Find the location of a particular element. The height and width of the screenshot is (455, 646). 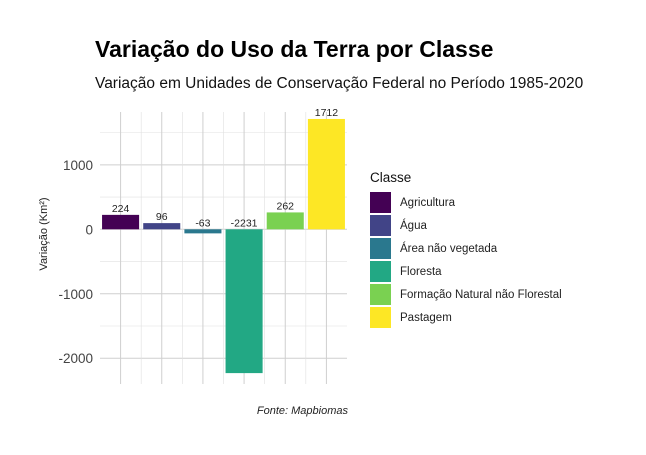

legend-label: Formação Natural não Florestal is located at coordinates (481, 294).